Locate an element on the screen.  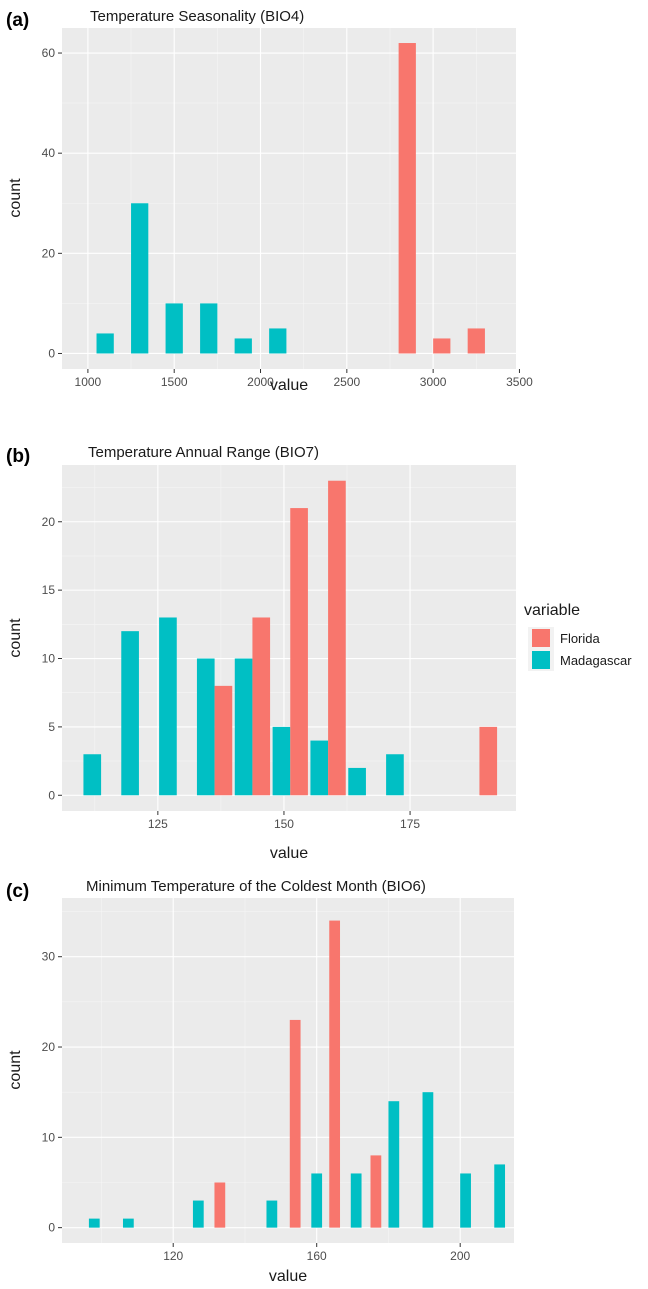
x-axis-label-b: value is located at coordinates (289, 853).